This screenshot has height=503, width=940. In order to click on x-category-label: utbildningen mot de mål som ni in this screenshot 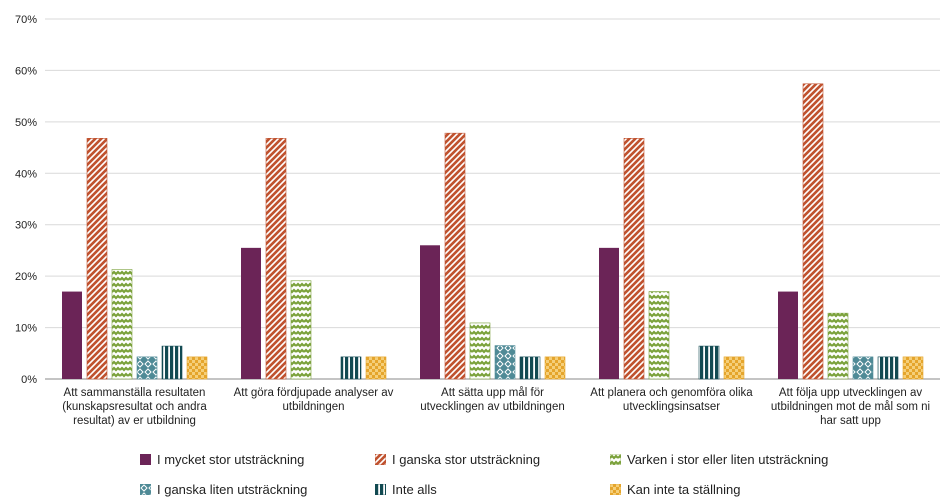, I will do `click(850, 407)`.